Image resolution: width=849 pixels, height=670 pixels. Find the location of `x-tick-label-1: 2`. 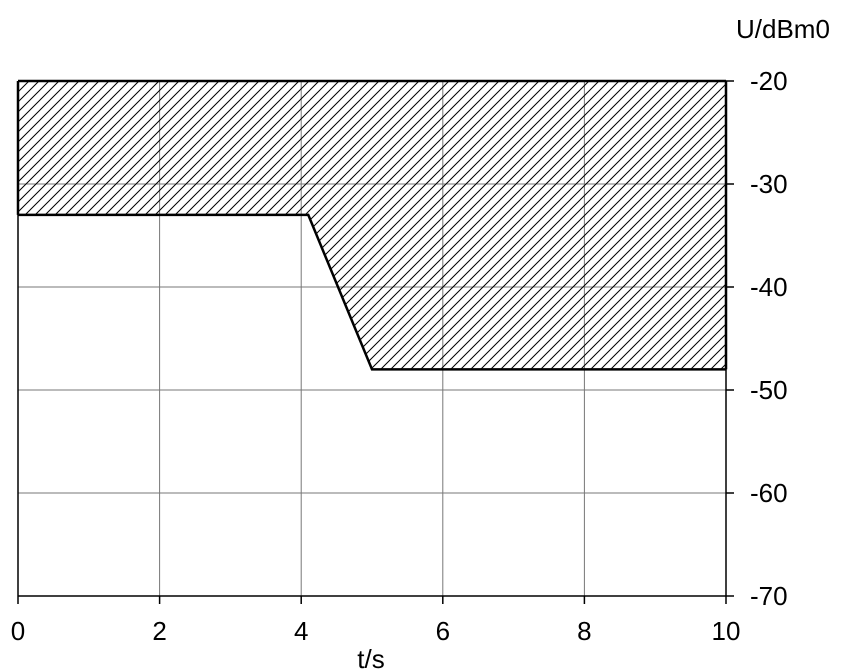

x-tick-label-1: 2 is located at coordinates (159, 631).